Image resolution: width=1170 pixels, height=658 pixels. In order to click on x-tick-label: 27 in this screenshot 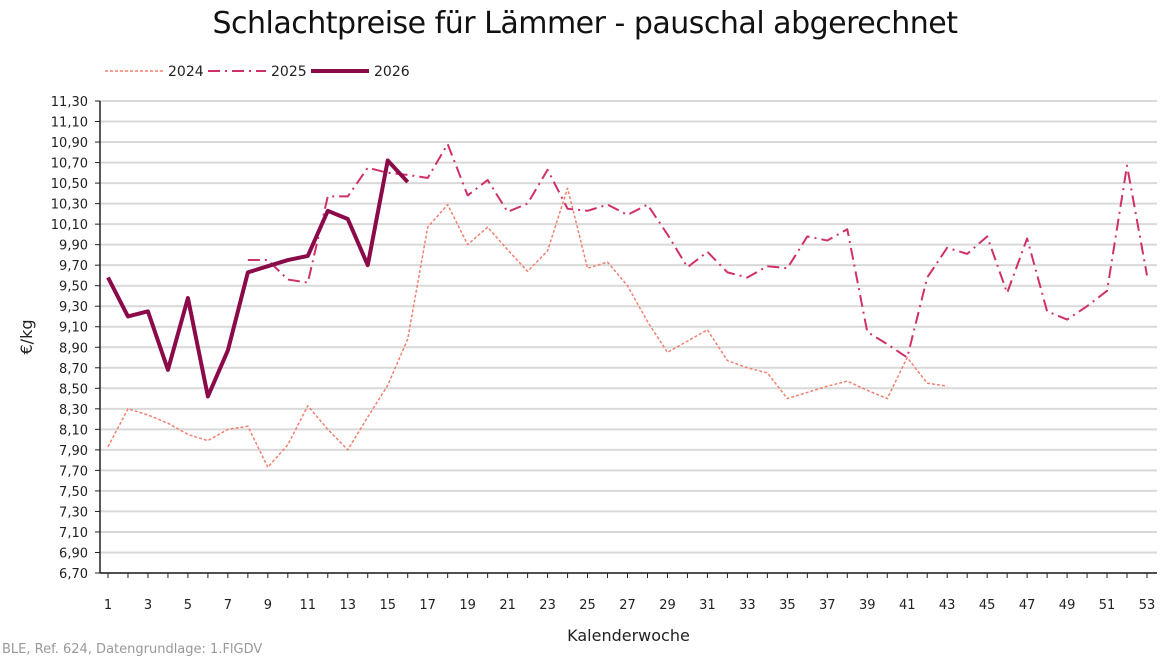, I will do `click(627, 605)`.